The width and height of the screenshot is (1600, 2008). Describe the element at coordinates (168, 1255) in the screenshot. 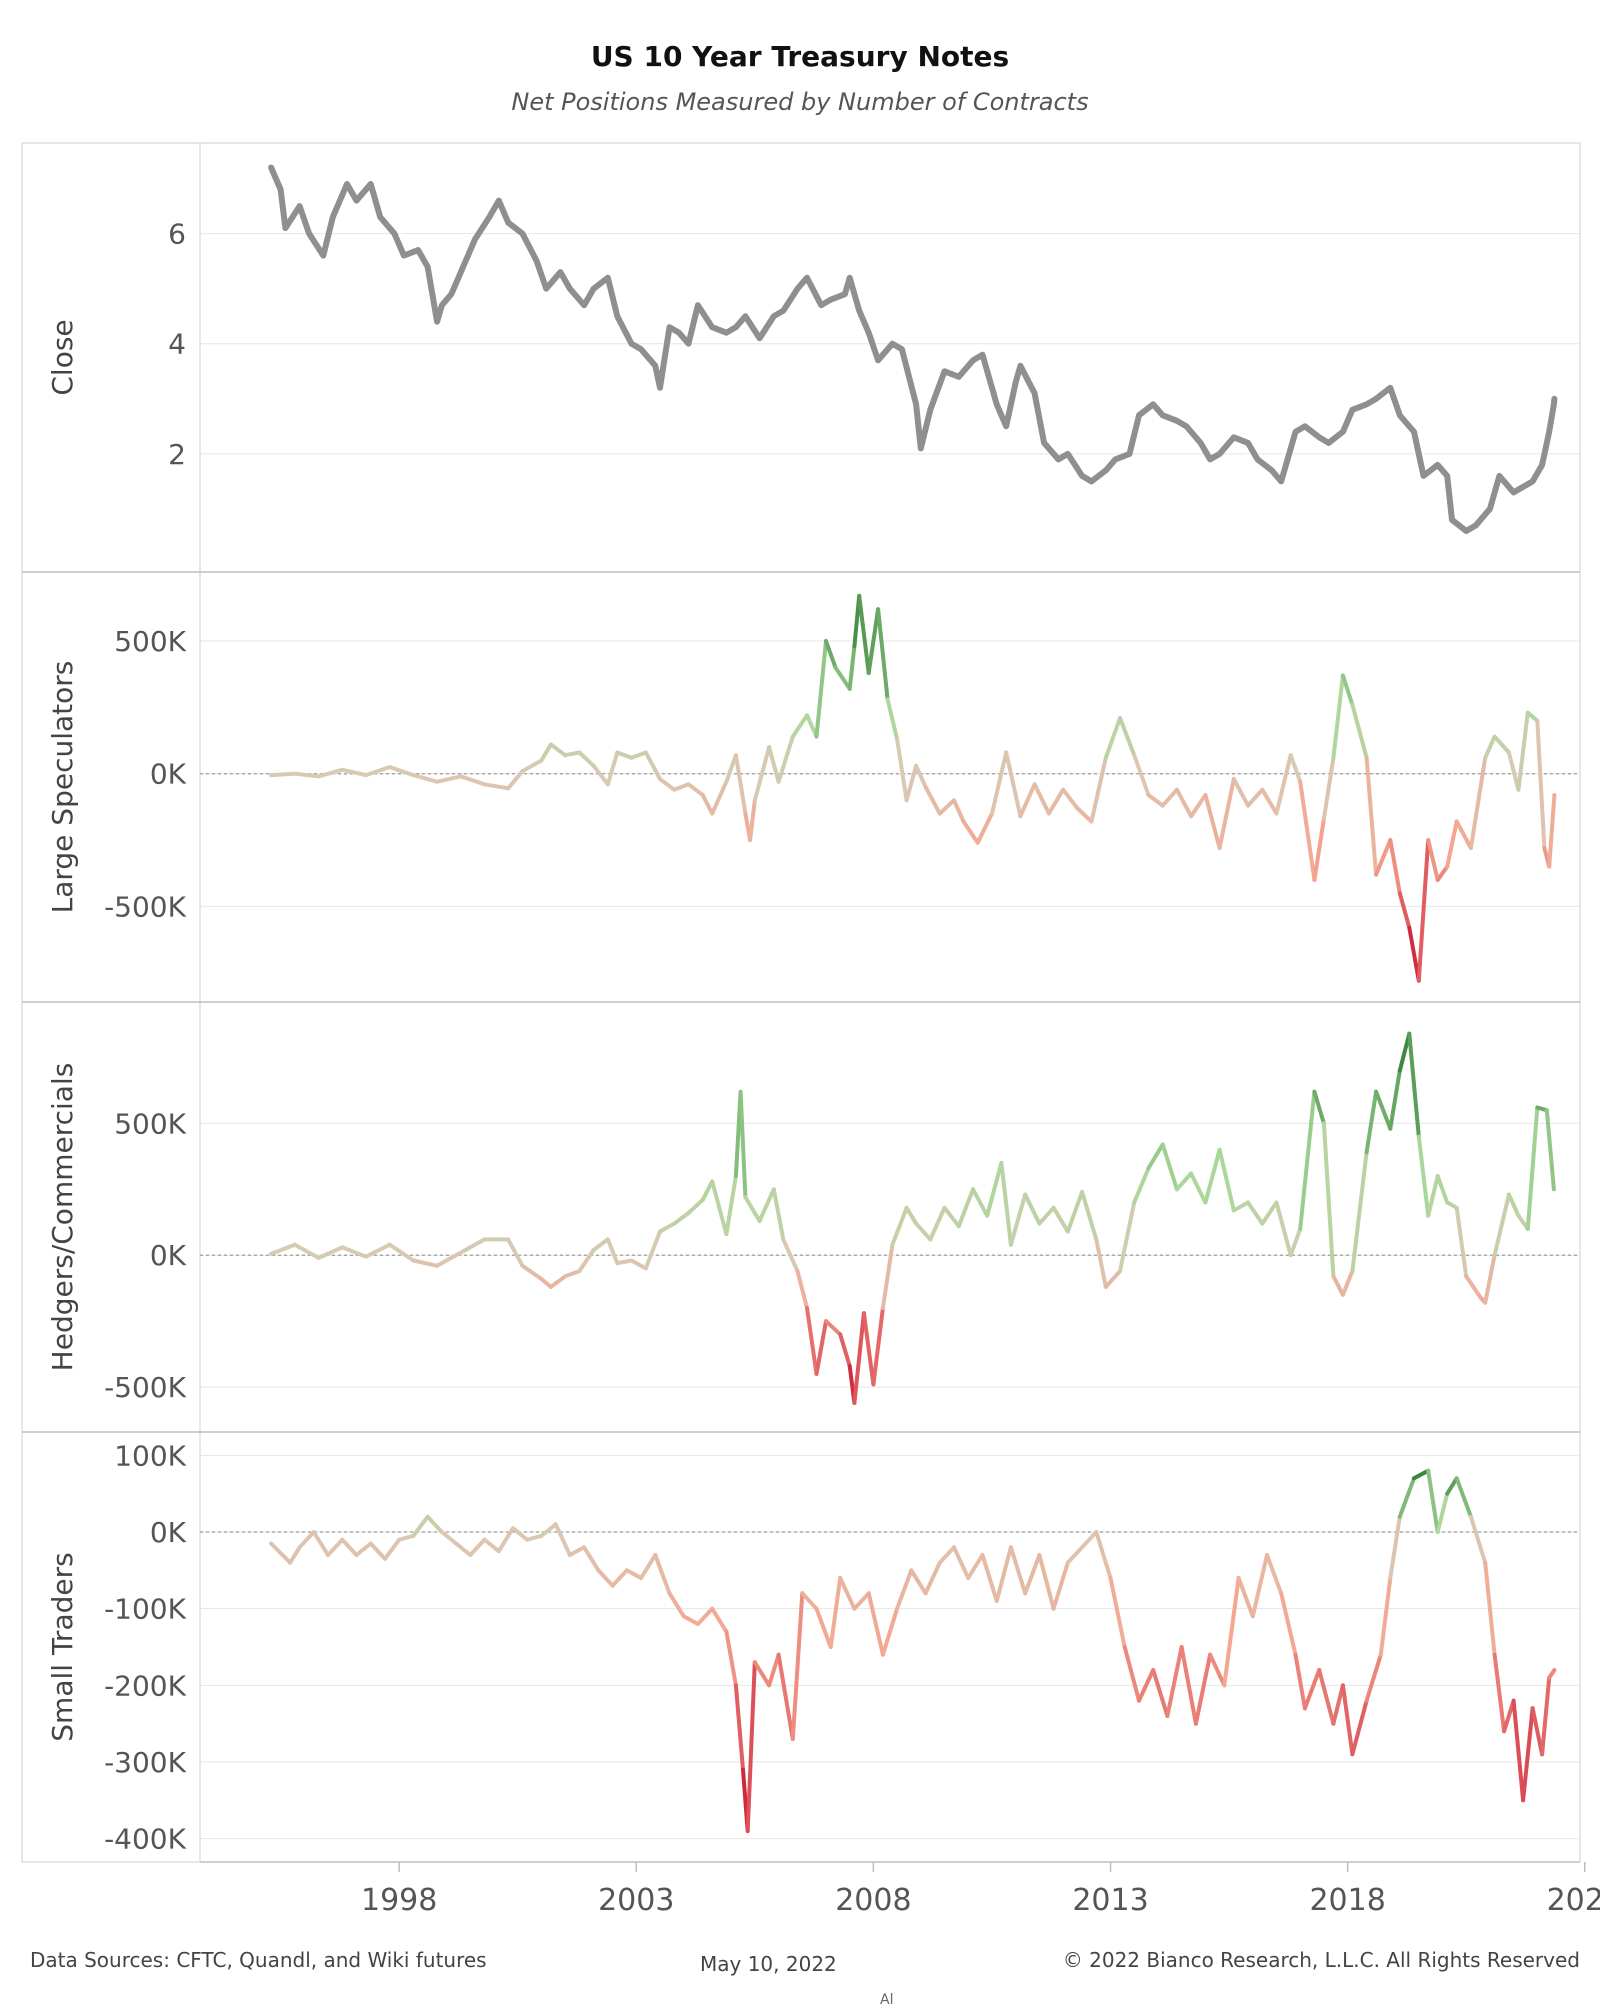

I see `y-tick-label: 0K` at that location.